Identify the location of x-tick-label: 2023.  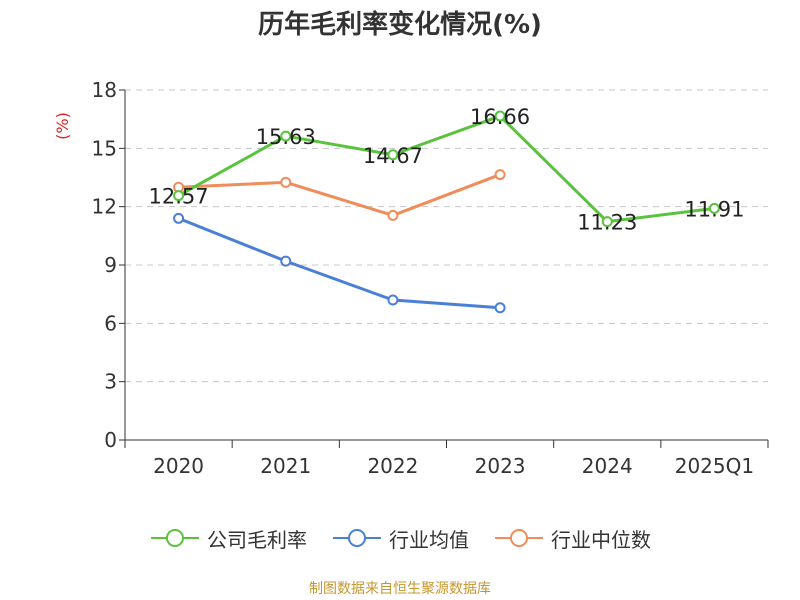
(500, 466).